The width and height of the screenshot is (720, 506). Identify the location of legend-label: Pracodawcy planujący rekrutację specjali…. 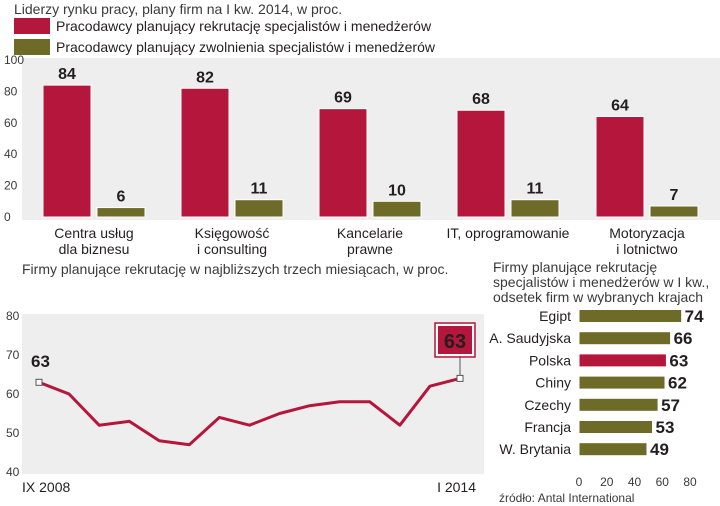
(244, 26).